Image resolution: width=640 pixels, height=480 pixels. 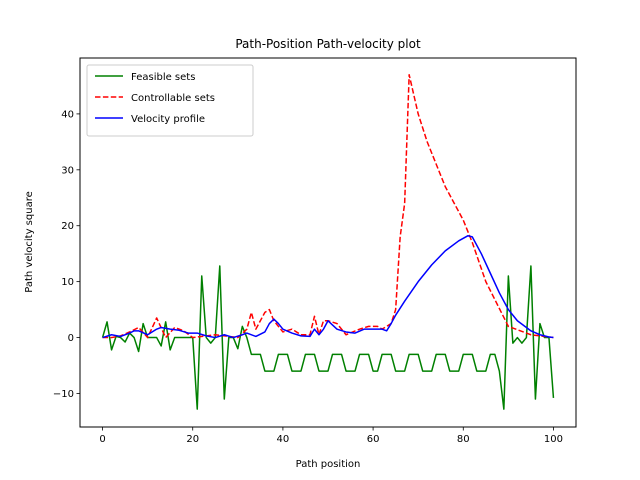 What do you see at coordinates (102, 439) in the screenshot?
I see `x-tick-label: 0` at bounding box center [102, 439].